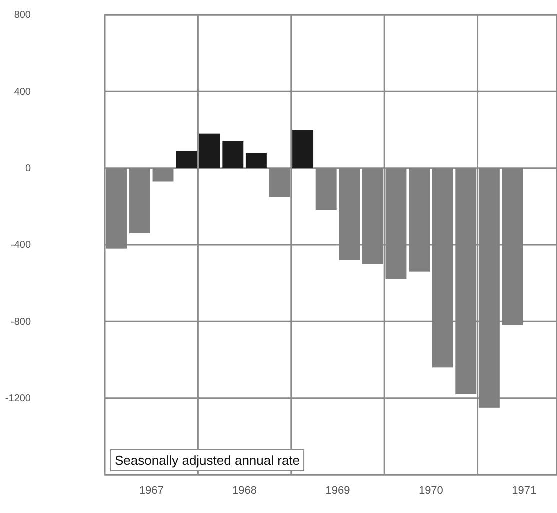 The width and height of the screenshot is (557, 513). I want to click on y-tick-label: 800, so click(23, 16).